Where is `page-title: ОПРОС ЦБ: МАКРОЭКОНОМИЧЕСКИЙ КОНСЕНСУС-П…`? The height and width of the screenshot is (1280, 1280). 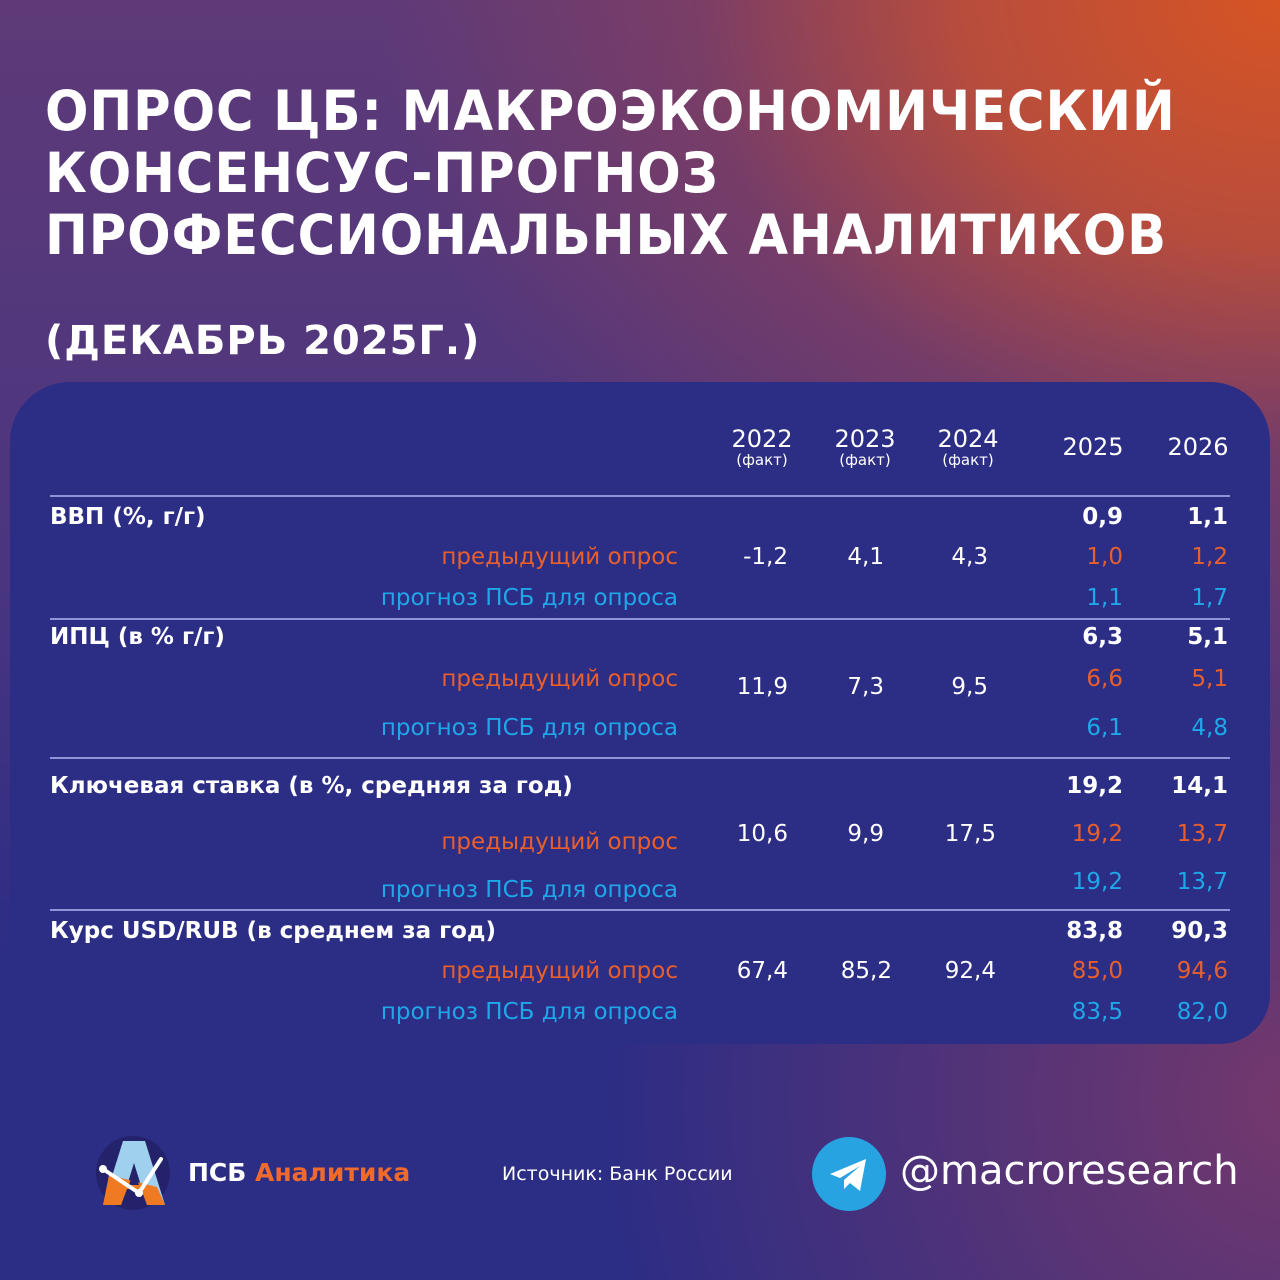 page-title: ОПРОС ЦБ: МАКРОЭКОНОМИЧЕСКИЙ КОНСЕНСУС-П… is located at coordinates (645, 173).